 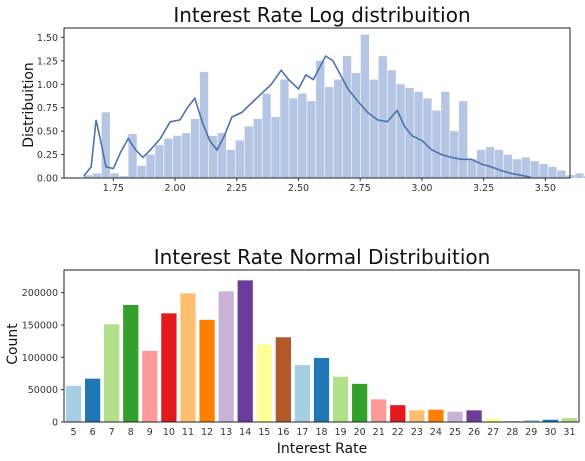 I want to click on x-tick-label: 10, so click(x=169, y=432).